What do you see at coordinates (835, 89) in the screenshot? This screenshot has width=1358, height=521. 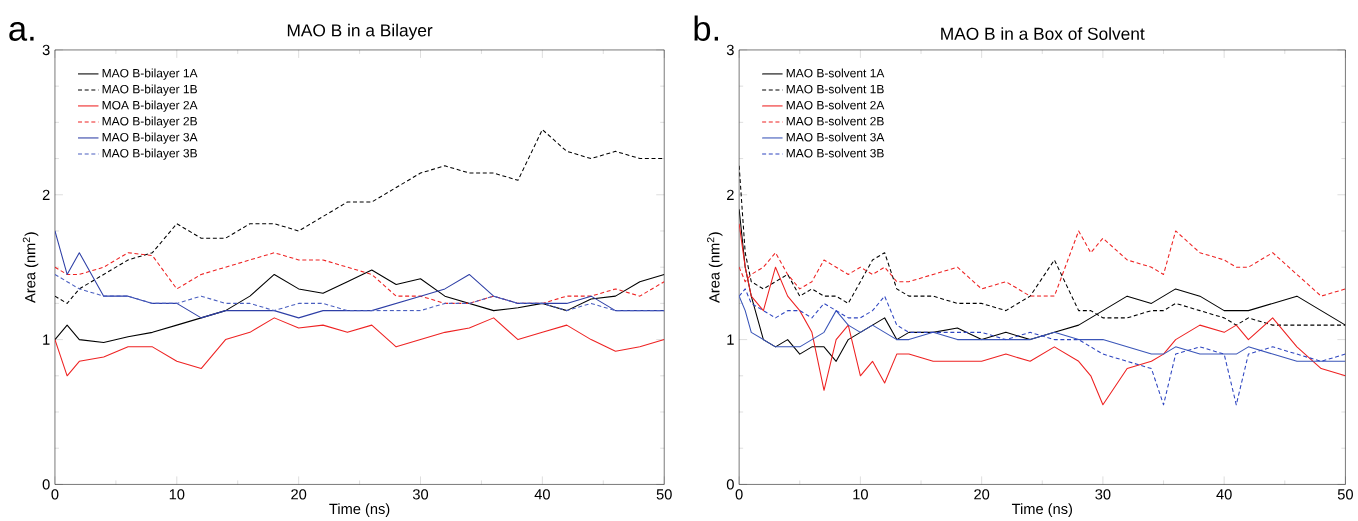 I see `legend-label: MAO B-solvent 1B` at bounding box center [835, 89].